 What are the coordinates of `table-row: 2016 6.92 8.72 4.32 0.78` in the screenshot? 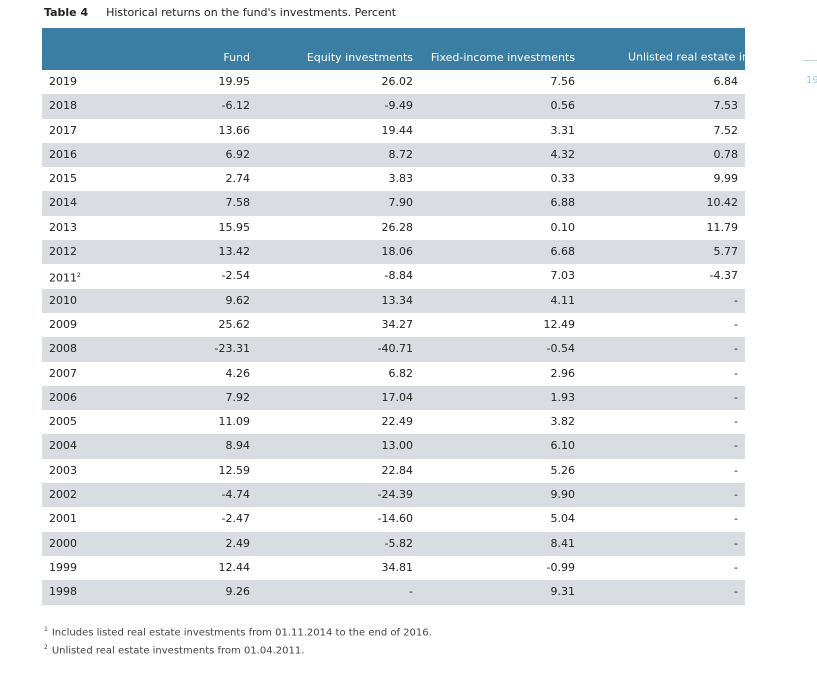 It's located at (393, 155).